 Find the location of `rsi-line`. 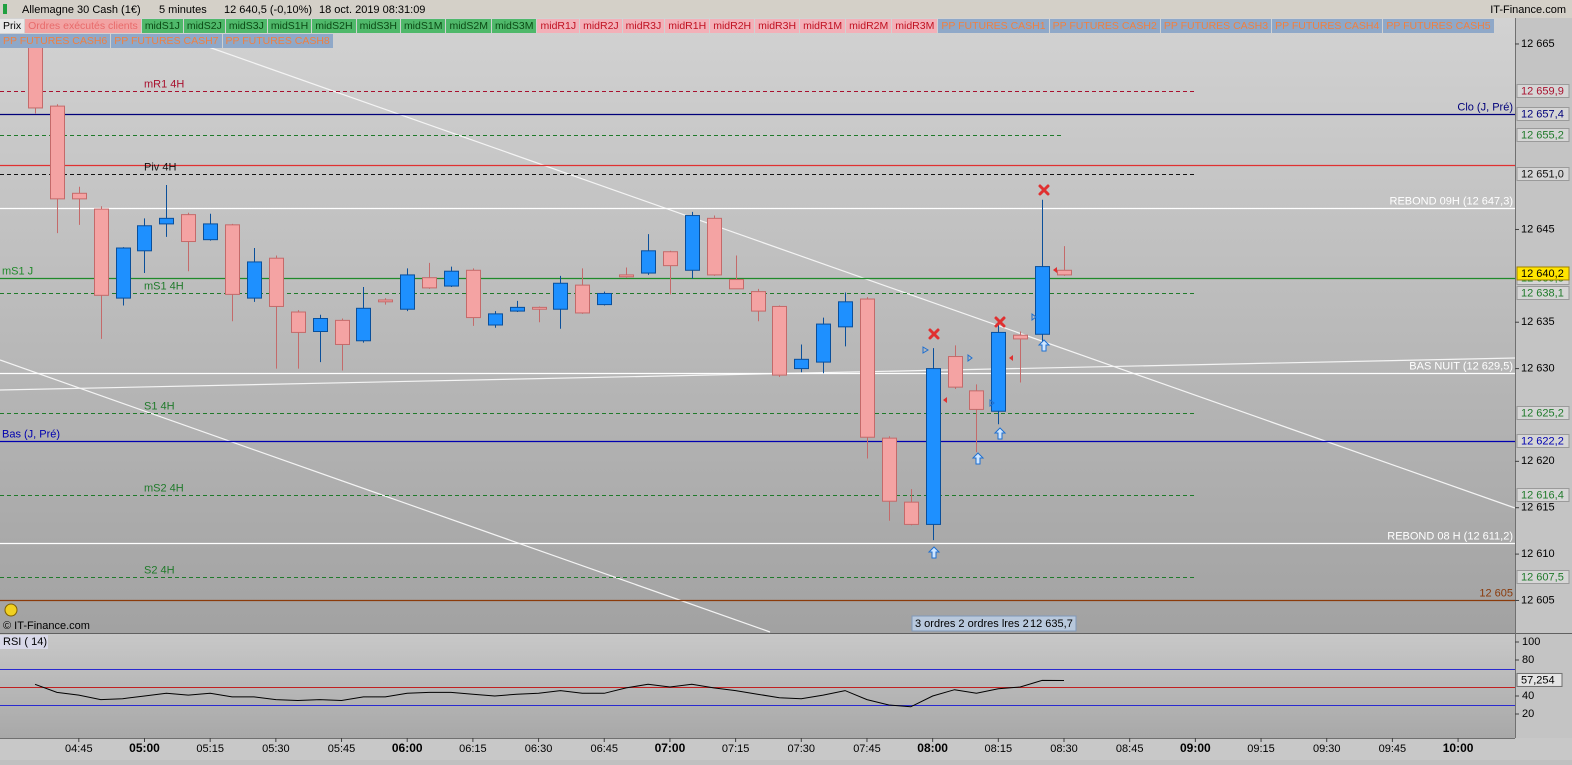

rsi-line is located at coordinates (549, 693).